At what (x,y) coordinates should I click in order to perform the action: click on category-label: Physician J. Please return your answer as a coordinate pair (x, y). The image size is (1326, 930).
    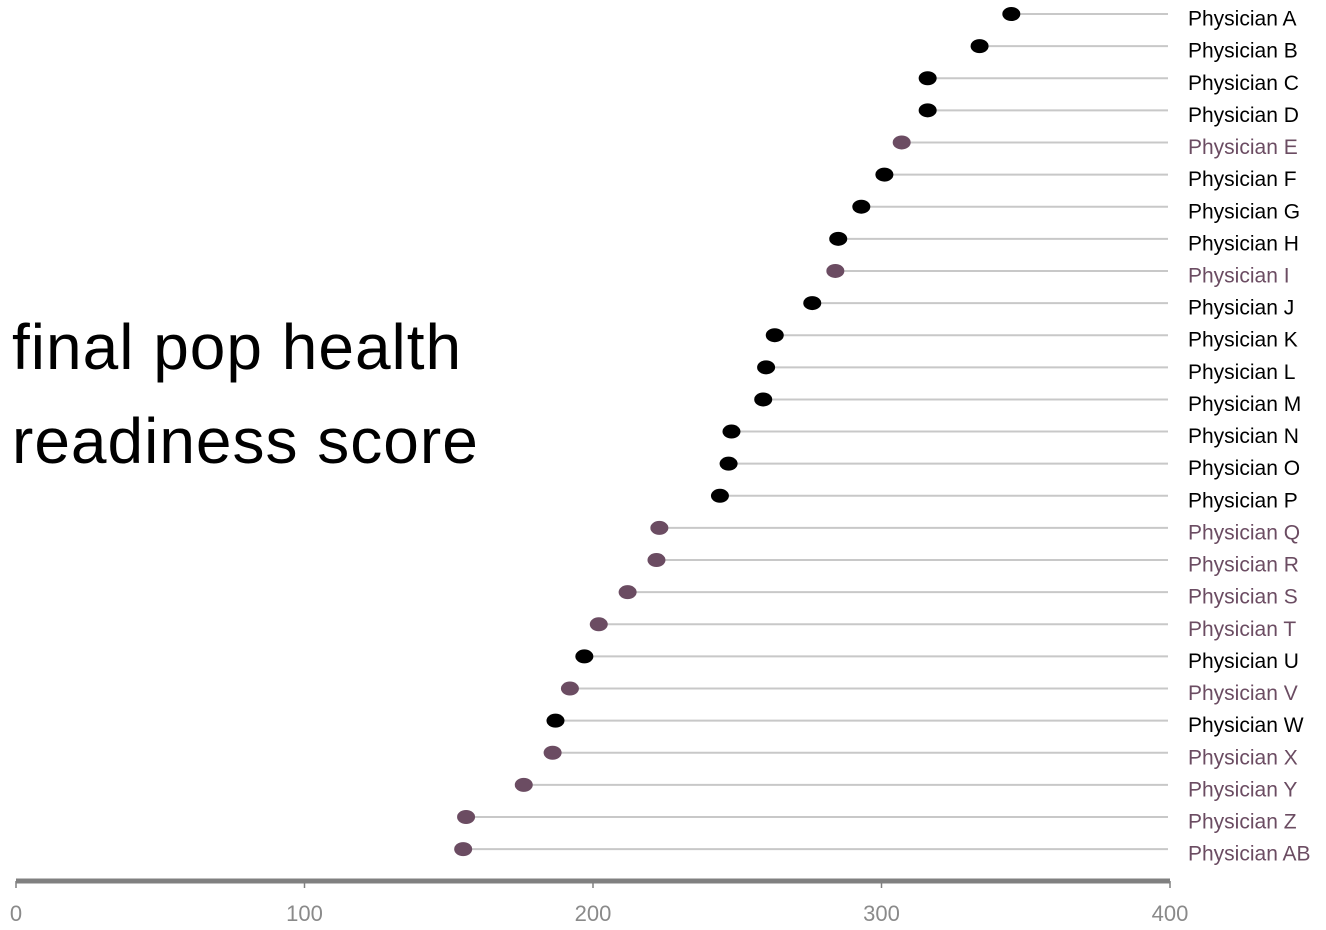
    Looking at the image, I should click on (1241, 308).